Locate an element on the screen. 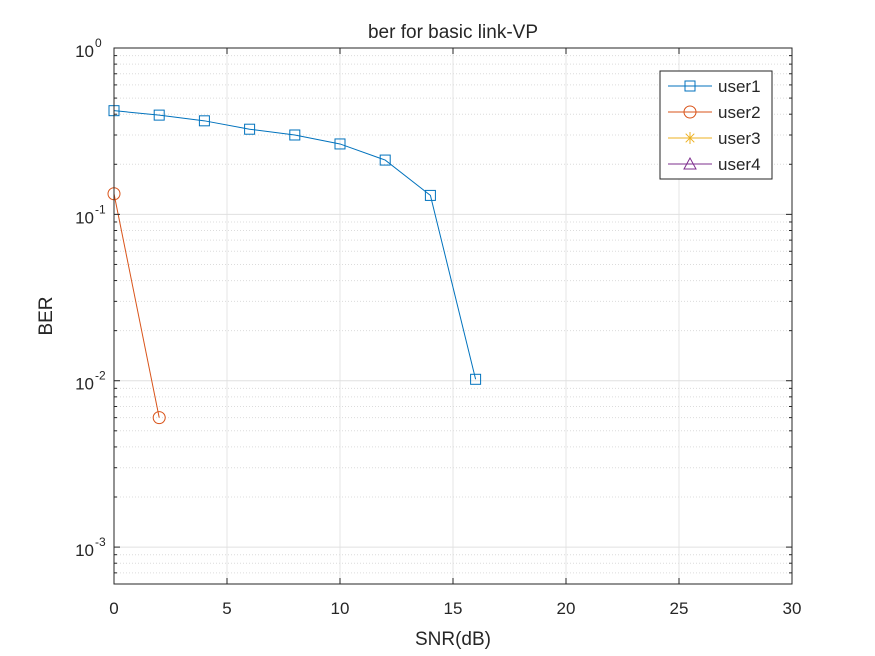 Image resolution: width=875 pixels, height=656 pixels. legend-marker-user2 is located at coordinates (690, 112).